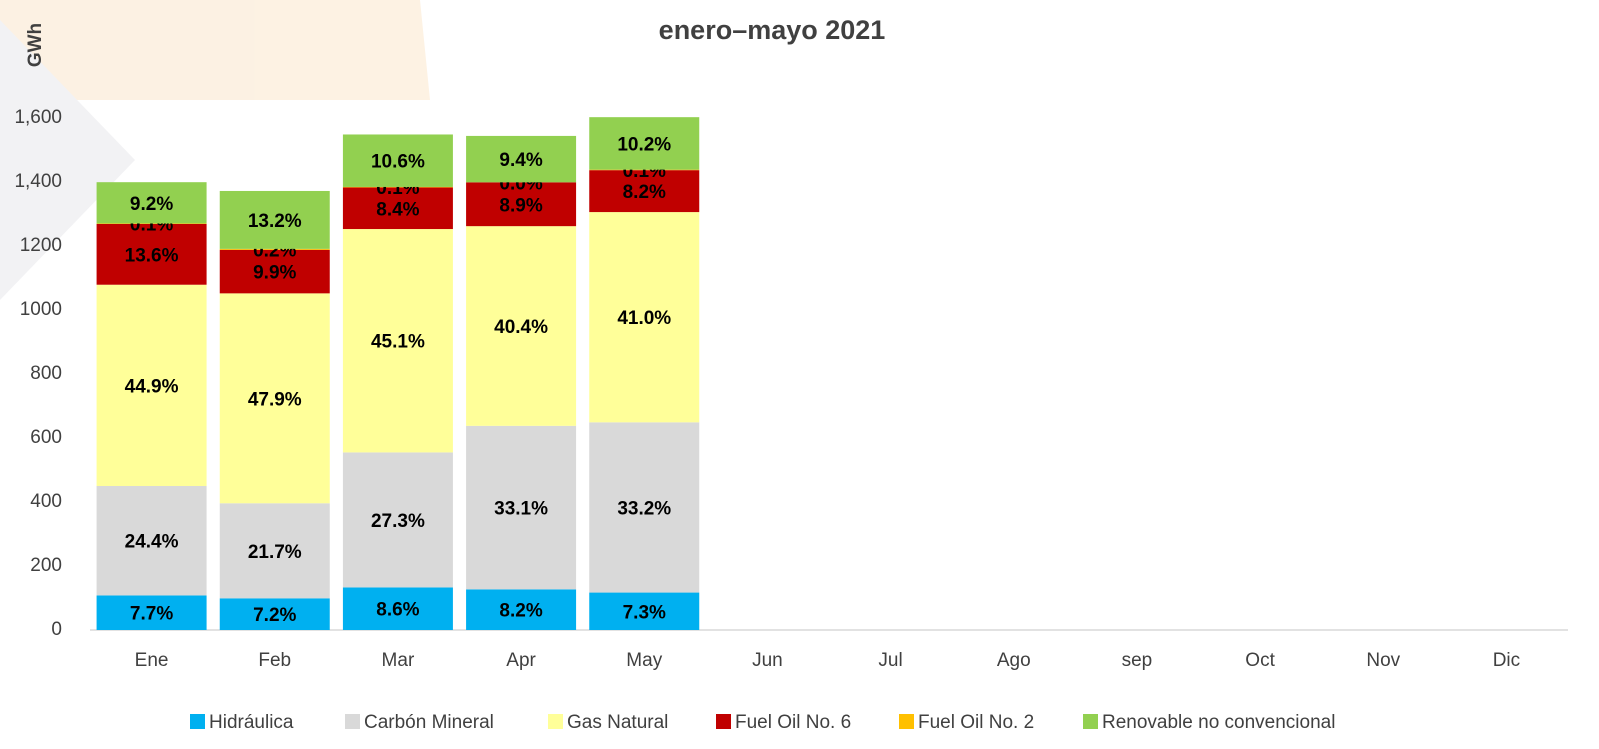 This screenshot has width=1599, height=749. I want to click on data-label: 8.6%, so click(397, 610).